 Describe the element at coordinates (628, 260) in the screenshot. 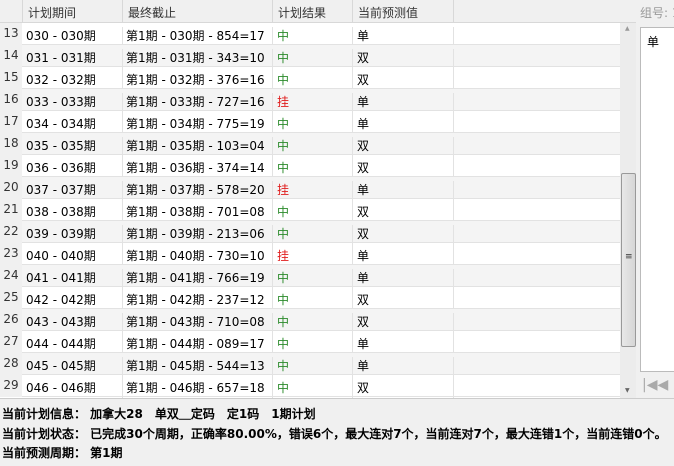

I see `scrollbar-thumb: ≡` at that location.